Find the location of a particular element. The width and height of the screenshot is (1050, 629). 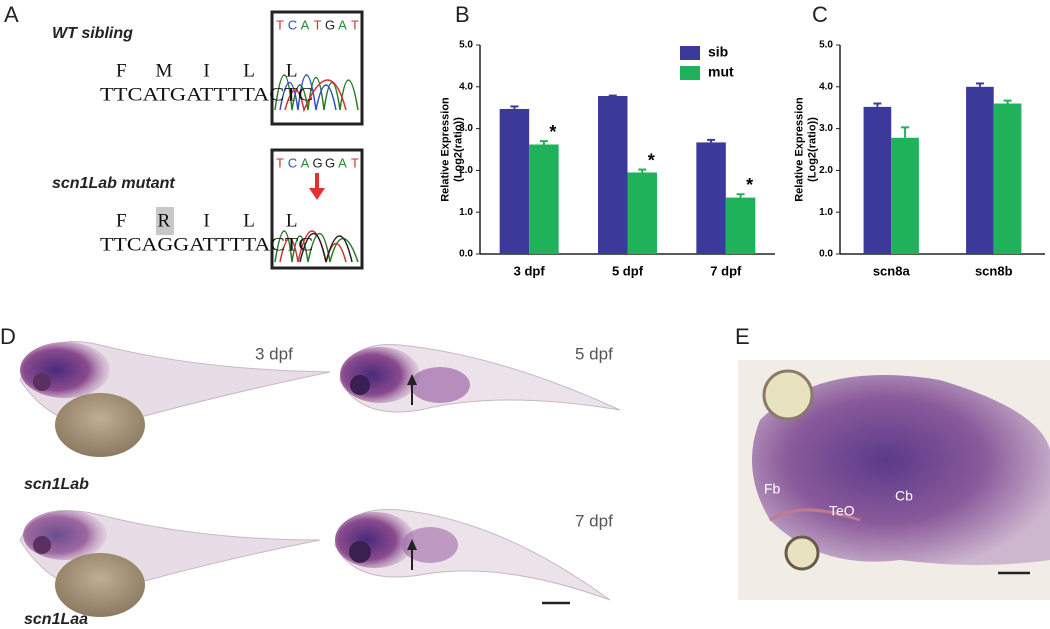

gene-label: scn1Laa is located at coordinates (56, 619).